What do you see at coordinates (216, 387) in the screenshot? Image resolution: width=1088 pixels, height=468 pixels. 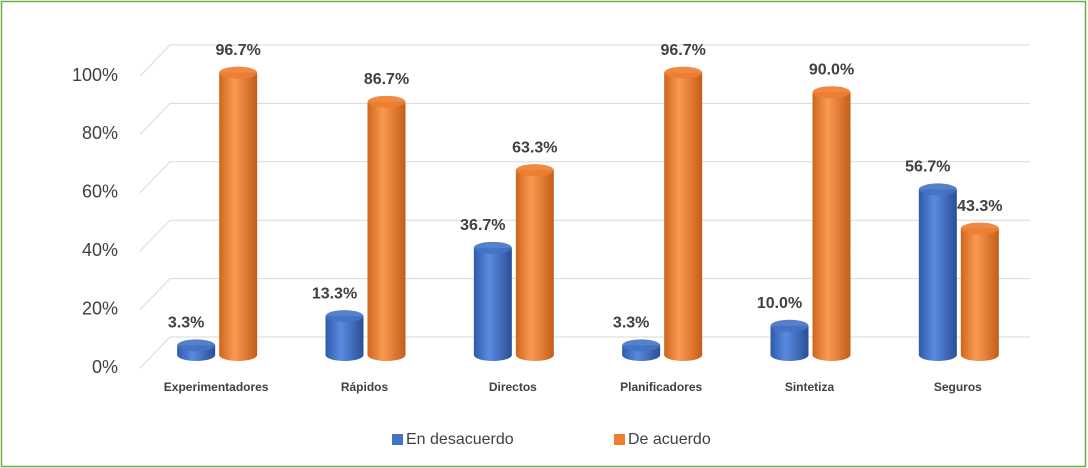 I see `x-tick-label: Experimentadores` at bounding box center [216, 387].